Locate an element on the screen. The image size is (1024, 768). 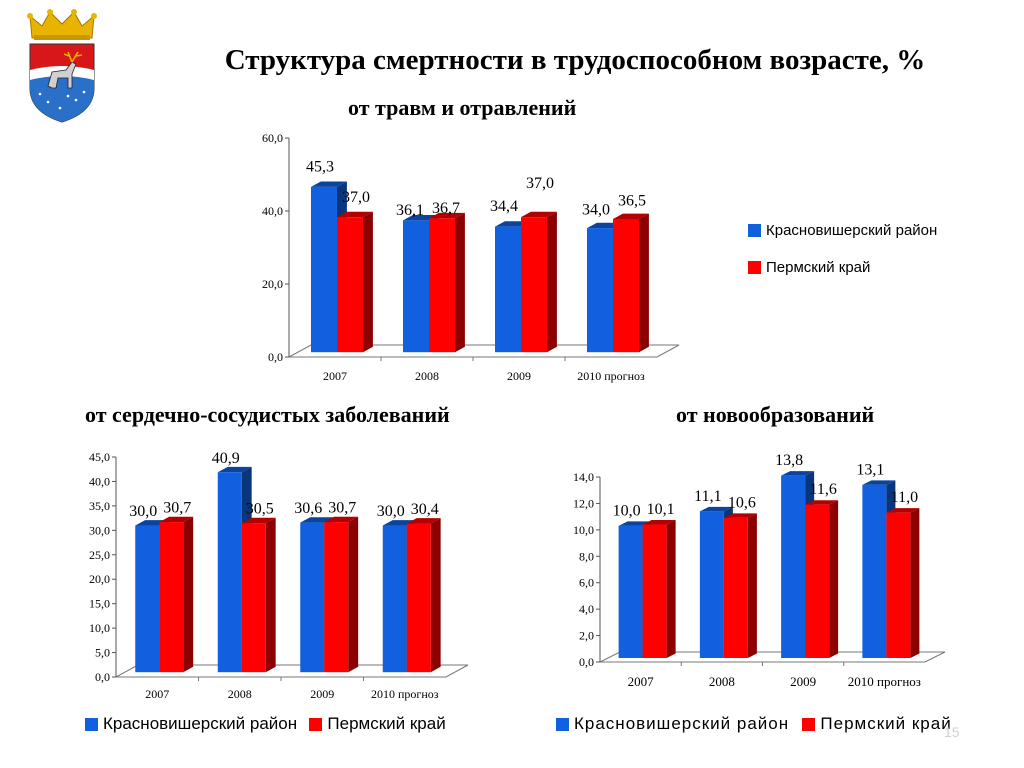
chart-2-y-tick-label: 45,0 is located at coordinates (99, 457).